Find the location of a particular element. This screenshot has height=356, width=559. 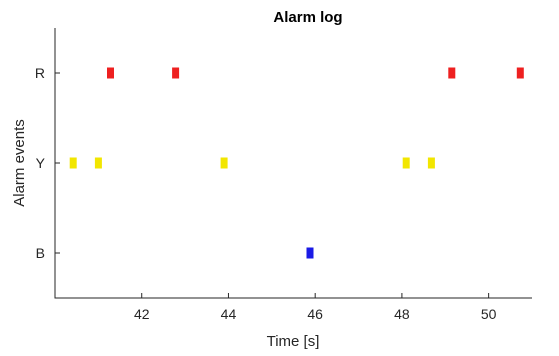

x-axis-label: Time [s] is located at coordinates (293, 341).